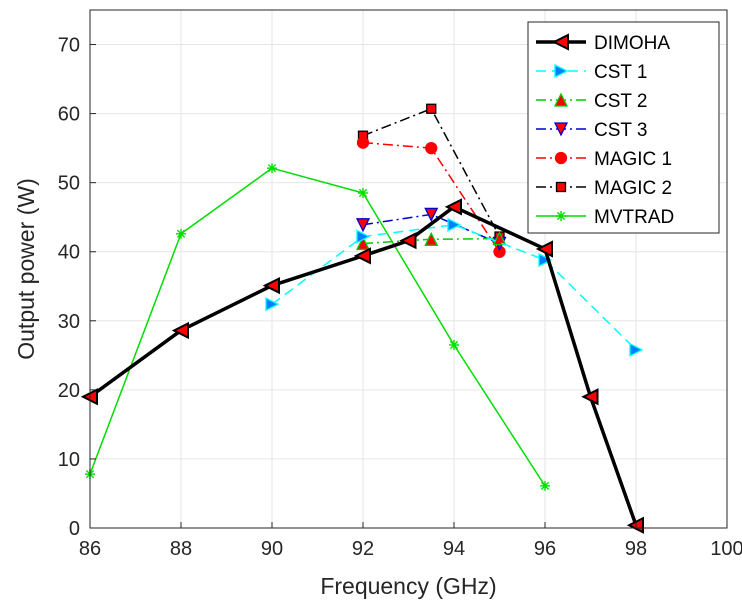 The height and width of the screenshot is (606, 742). I want to click on legend-item: DIMOHA, so click(603, 43).